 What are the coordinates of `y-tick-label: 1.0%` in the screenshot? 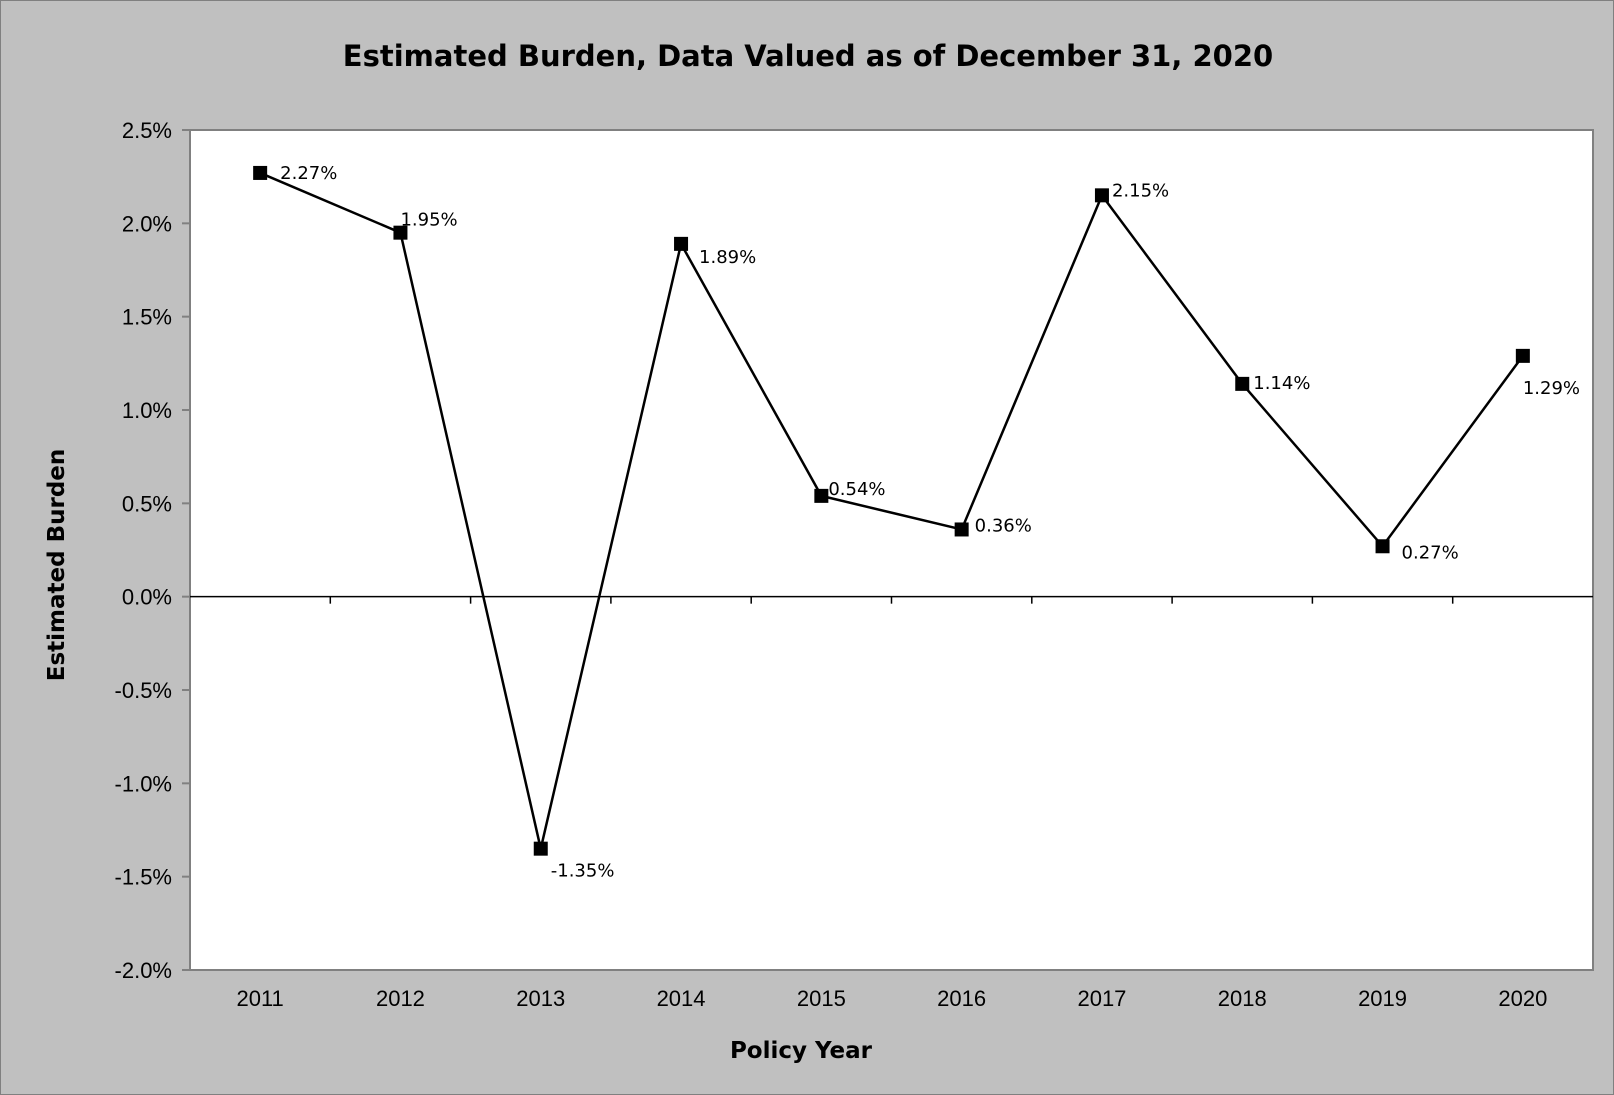 It's located at (147, 410).